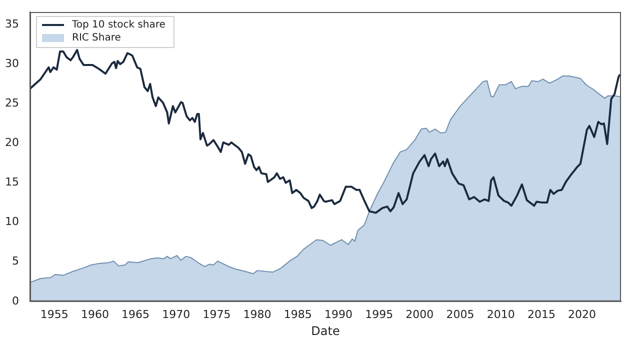  I want to click on legend-label: RIC Share, so click(96, 38).